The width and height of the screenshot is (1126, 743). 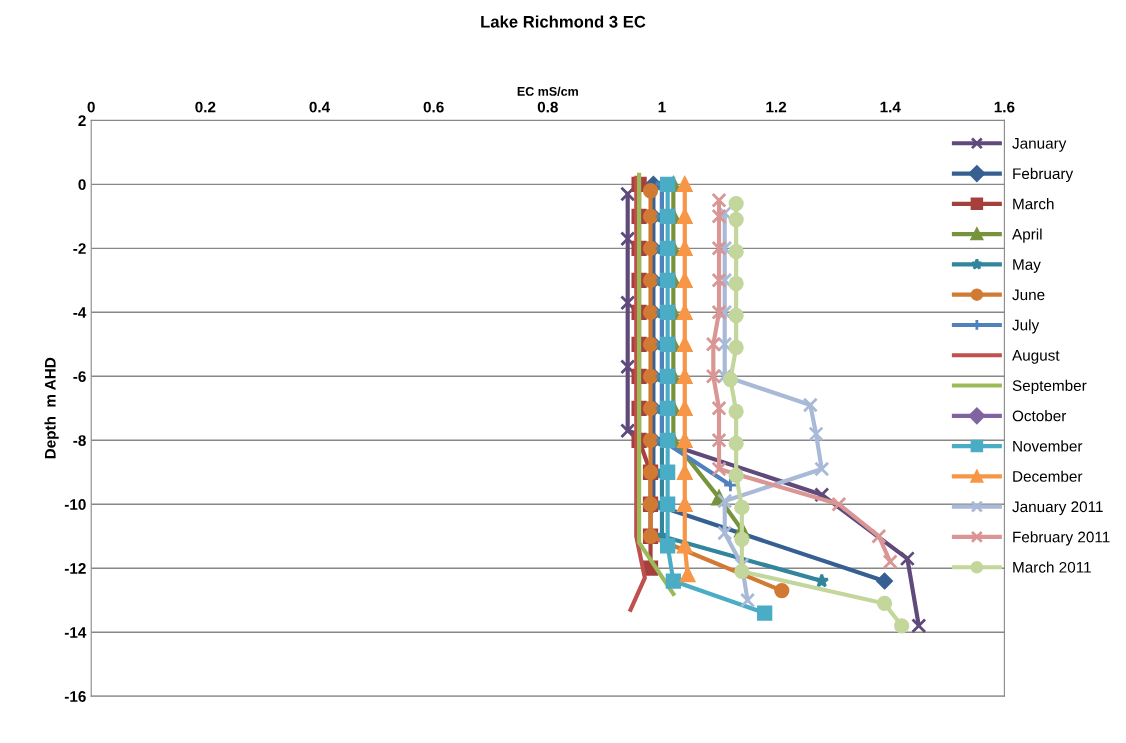 What do you see at coordinates (79, 248) in the screenshot?
I see `y-tick-label: -2` at bounding box center [79, 248].